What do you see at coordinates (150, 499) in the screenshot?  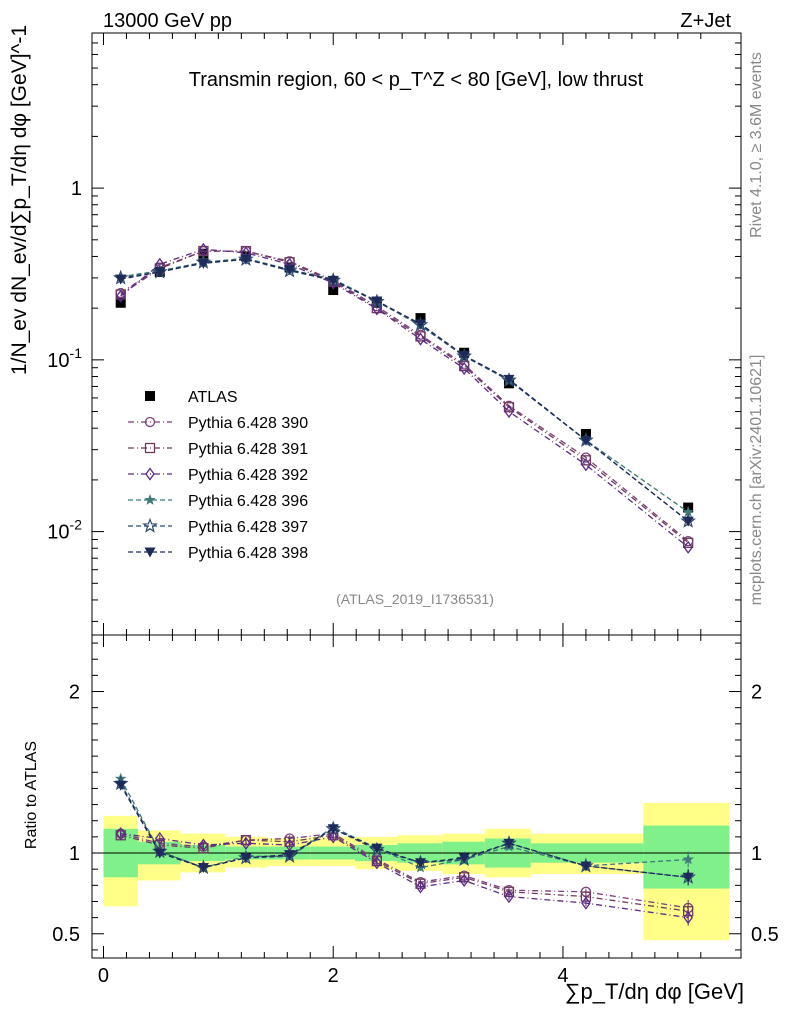 I see `legend-marker-p396` at bounding box center [150, 499].